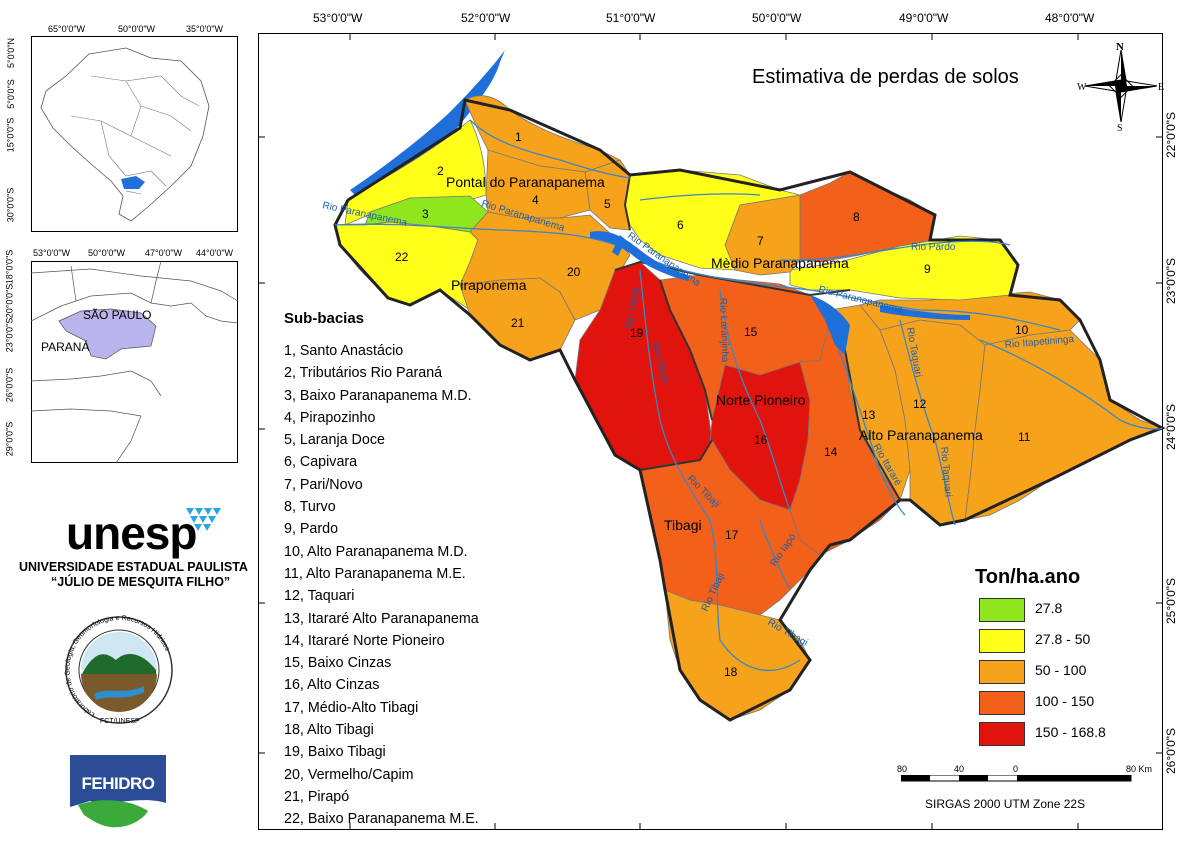 This screenshot has height=848, width=1200. Describe the element at coordinates (607, 204) in the screenshot. I see `num-5: 5` at that location.